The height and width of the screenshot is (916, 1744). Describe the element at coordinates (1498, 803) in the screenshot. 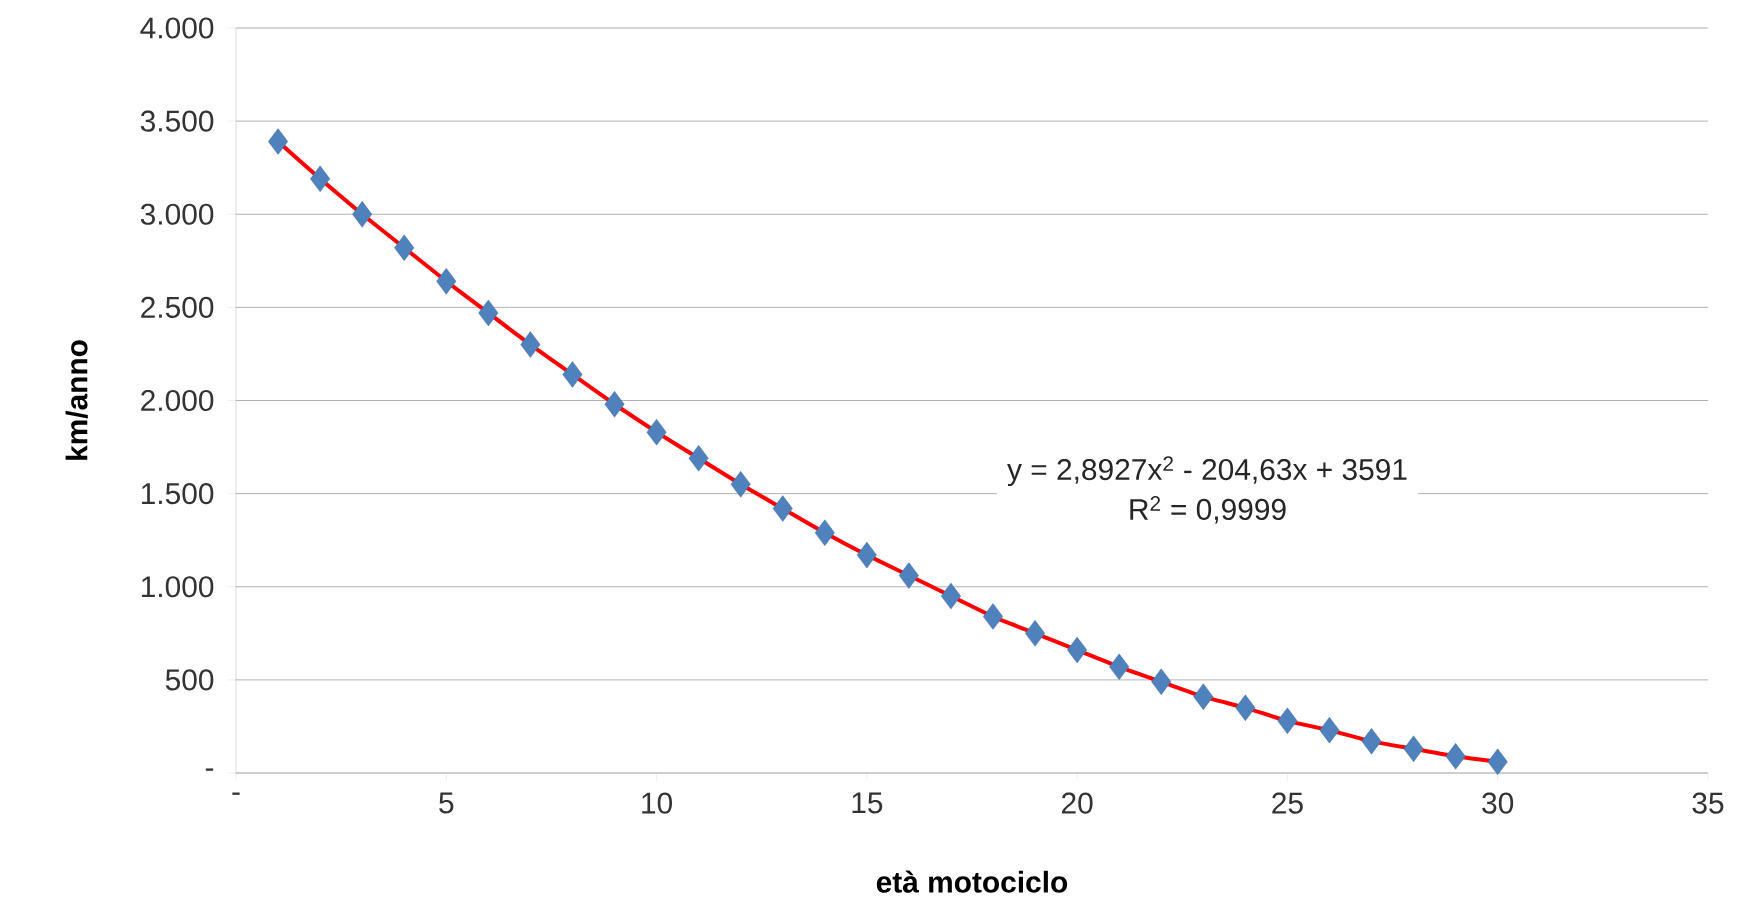

I see `x-tick-label: 30` at that location.